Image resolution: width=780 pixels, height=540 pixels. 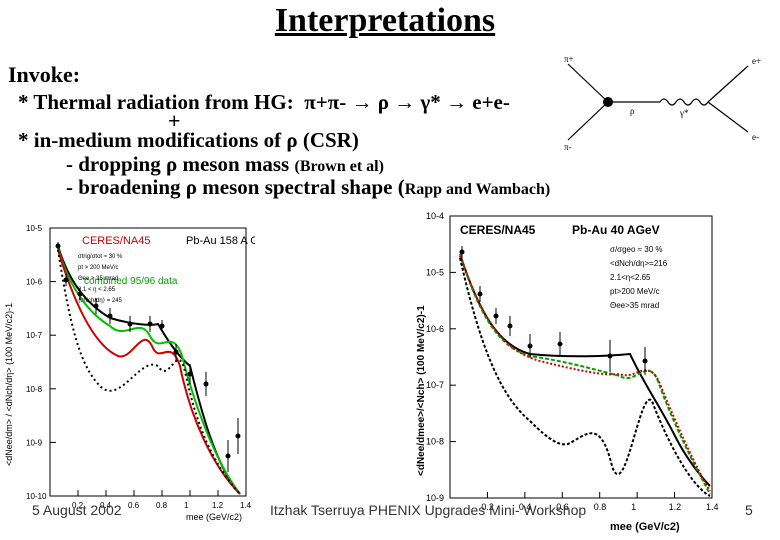 I want to click on cut-label: σ/σgeo ≈ 30 %, so click(x=636, y=249).